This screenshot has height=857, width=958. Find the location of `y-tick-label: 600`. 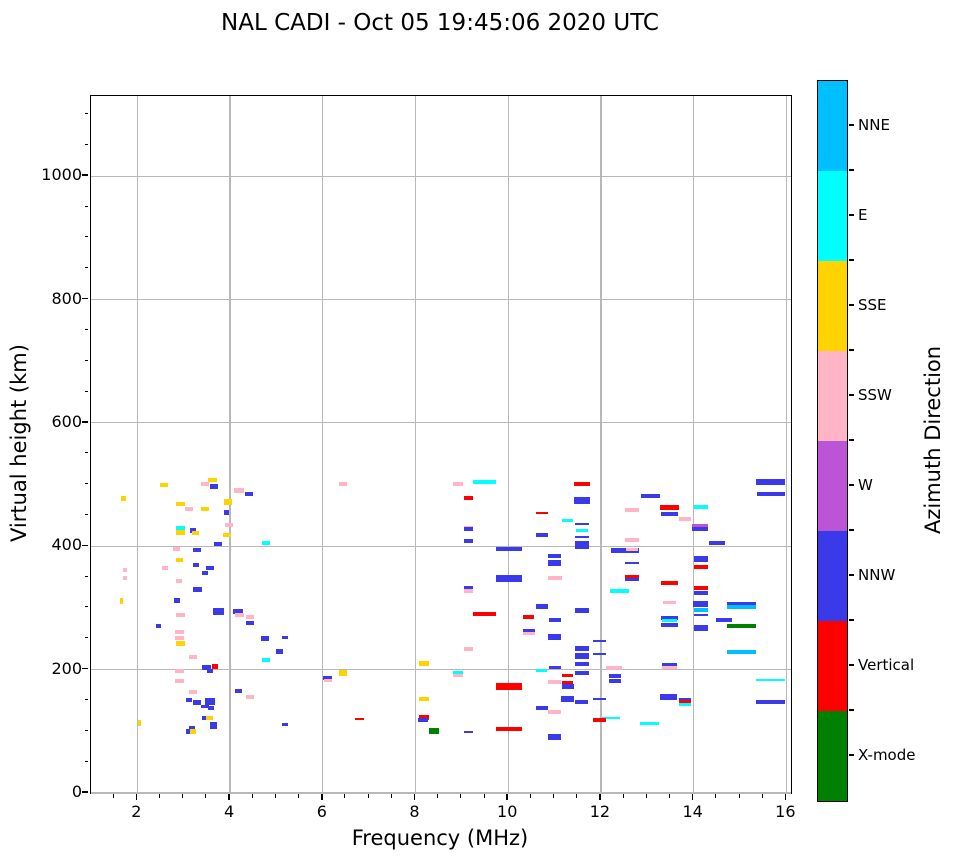

y-tick-label: 600 is located at coordinates (66, 421).